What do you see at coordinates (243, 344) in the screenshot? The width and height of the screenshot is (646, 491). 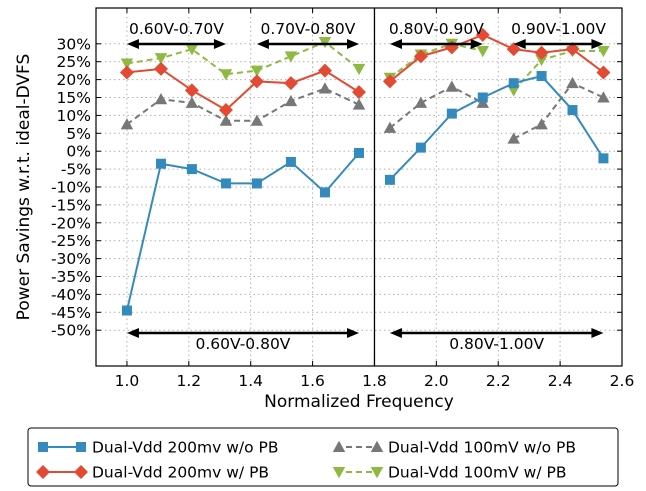 I see `range-label: 0.60V-0.80V` at bounding box center [243, 344].